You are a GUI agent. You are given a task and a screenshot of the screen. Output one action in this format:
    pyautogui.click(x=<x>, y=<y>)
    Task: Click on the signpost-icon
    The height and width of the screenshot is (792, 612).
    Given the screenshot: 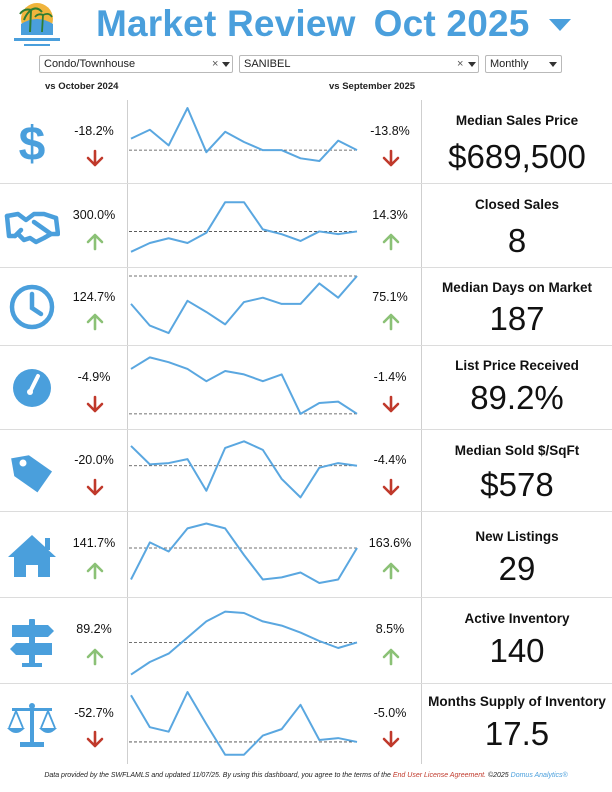 What is the action you would take?
    pyautogui.click(x=32, y=643)
    